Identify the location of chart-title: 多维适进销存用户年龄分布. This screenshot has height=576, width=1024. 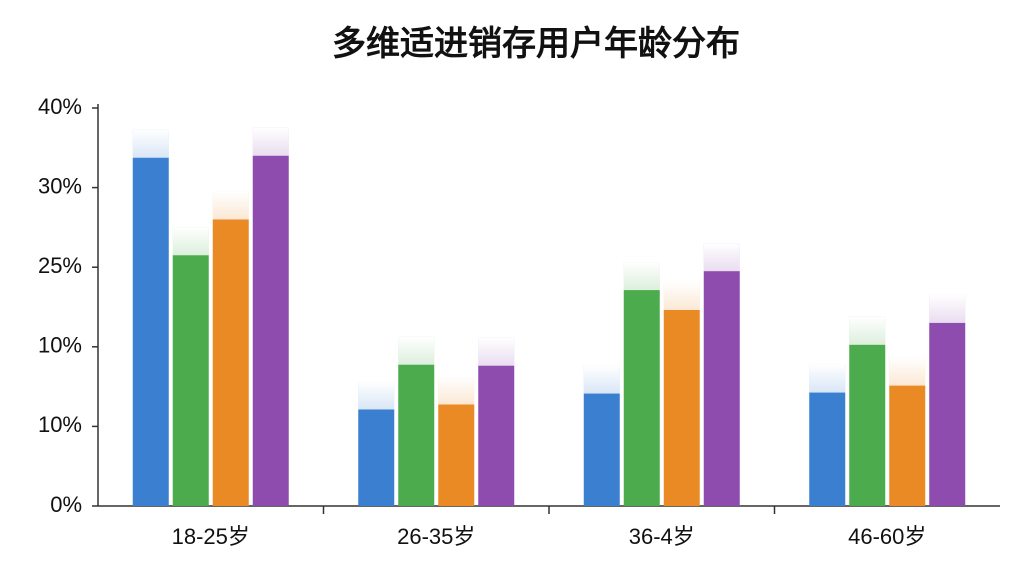
(536, 44).